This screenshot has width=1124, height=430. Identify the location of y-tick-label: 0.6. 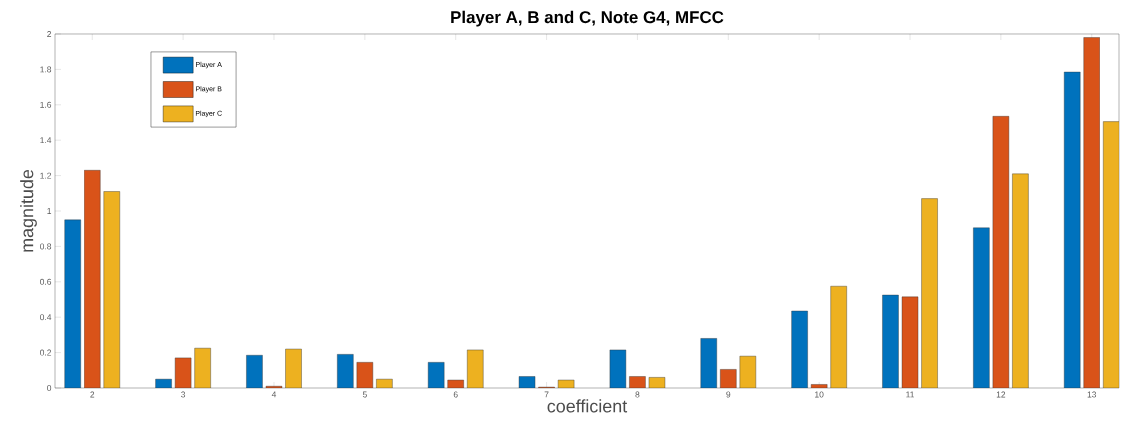
(46, 281).